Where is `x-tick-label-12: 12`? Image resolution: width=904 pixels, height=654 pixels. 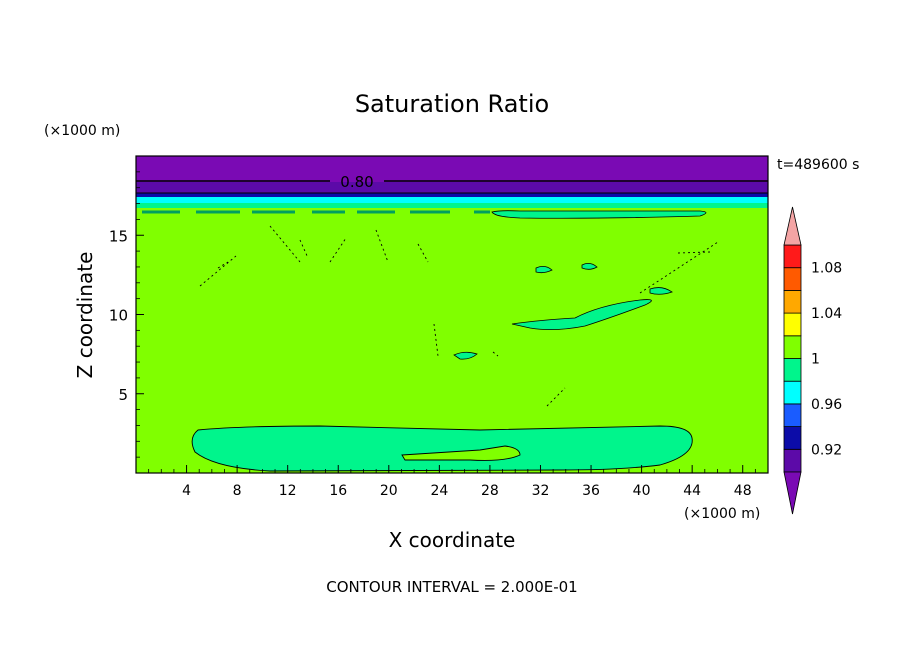
x-tick-label-12: 12 is located at coordinates (288, 491).